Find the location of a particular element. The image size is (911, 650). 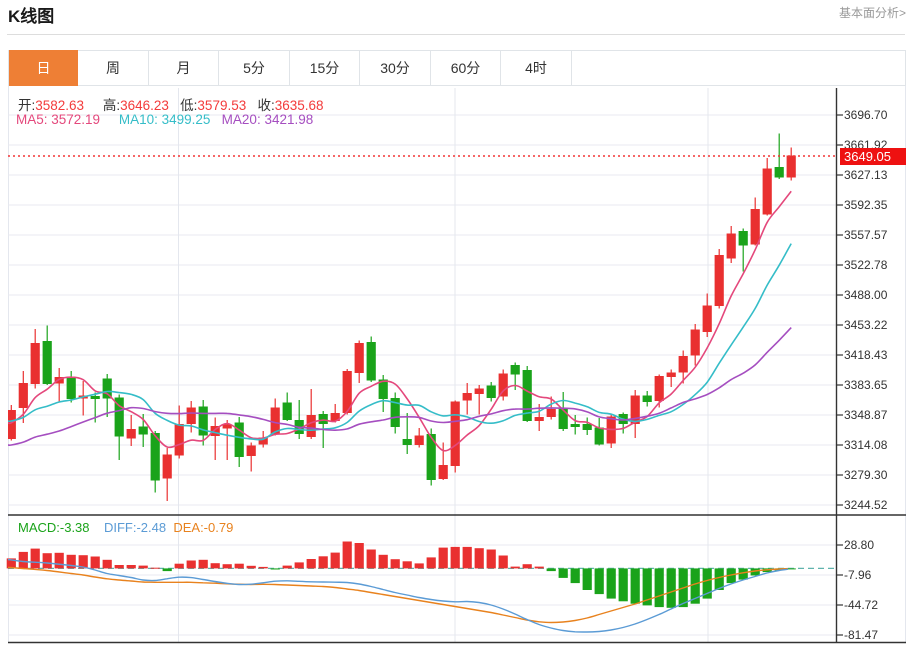

svg-text: 3627.13 is located at coordinates (866, 175).